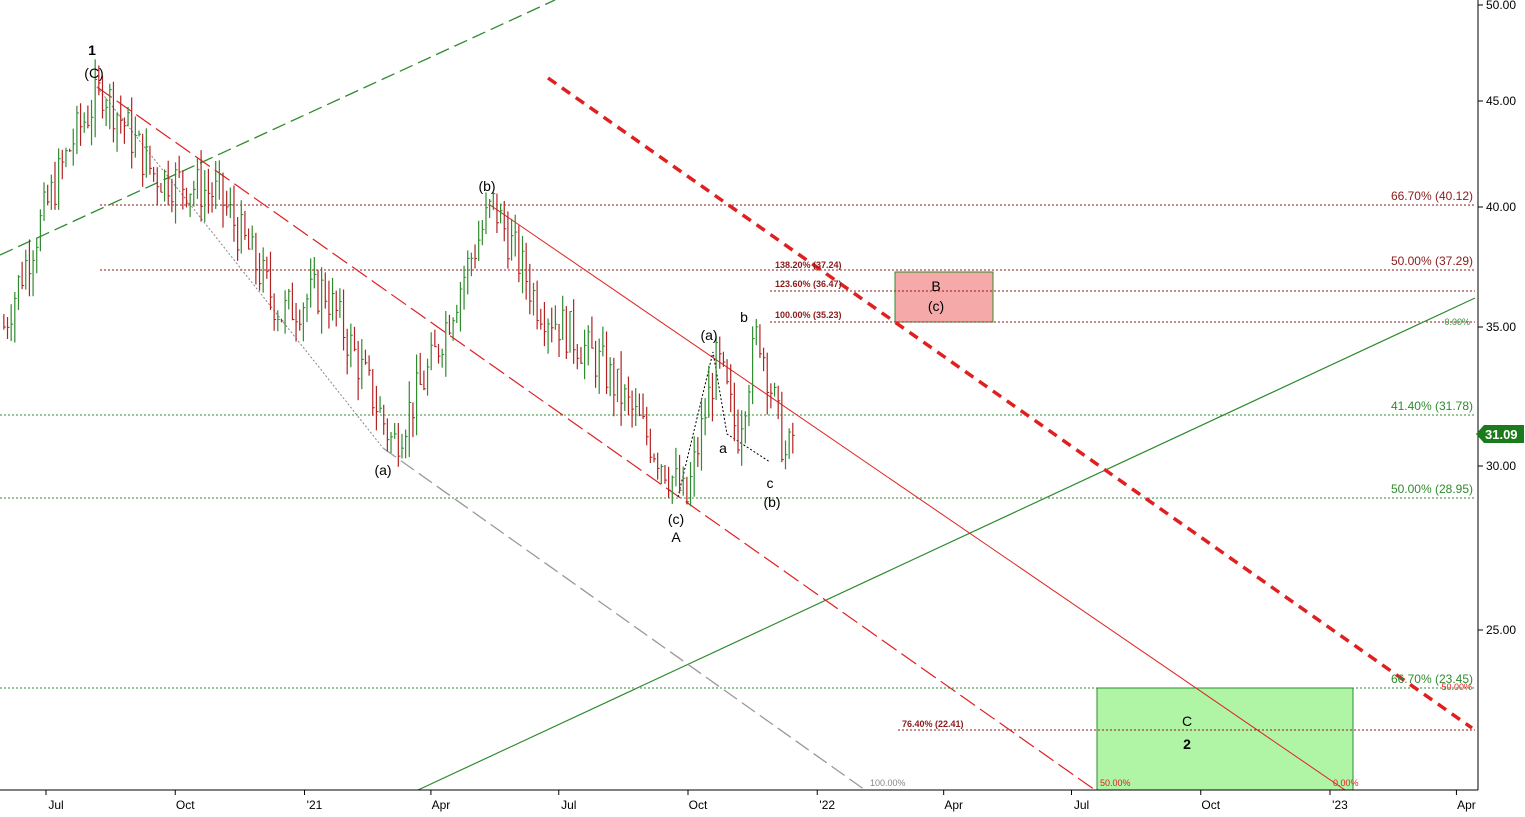 The image size is (1525, 817). I want to click on price-tick-label-30: 30.00, so click(1501, 466).